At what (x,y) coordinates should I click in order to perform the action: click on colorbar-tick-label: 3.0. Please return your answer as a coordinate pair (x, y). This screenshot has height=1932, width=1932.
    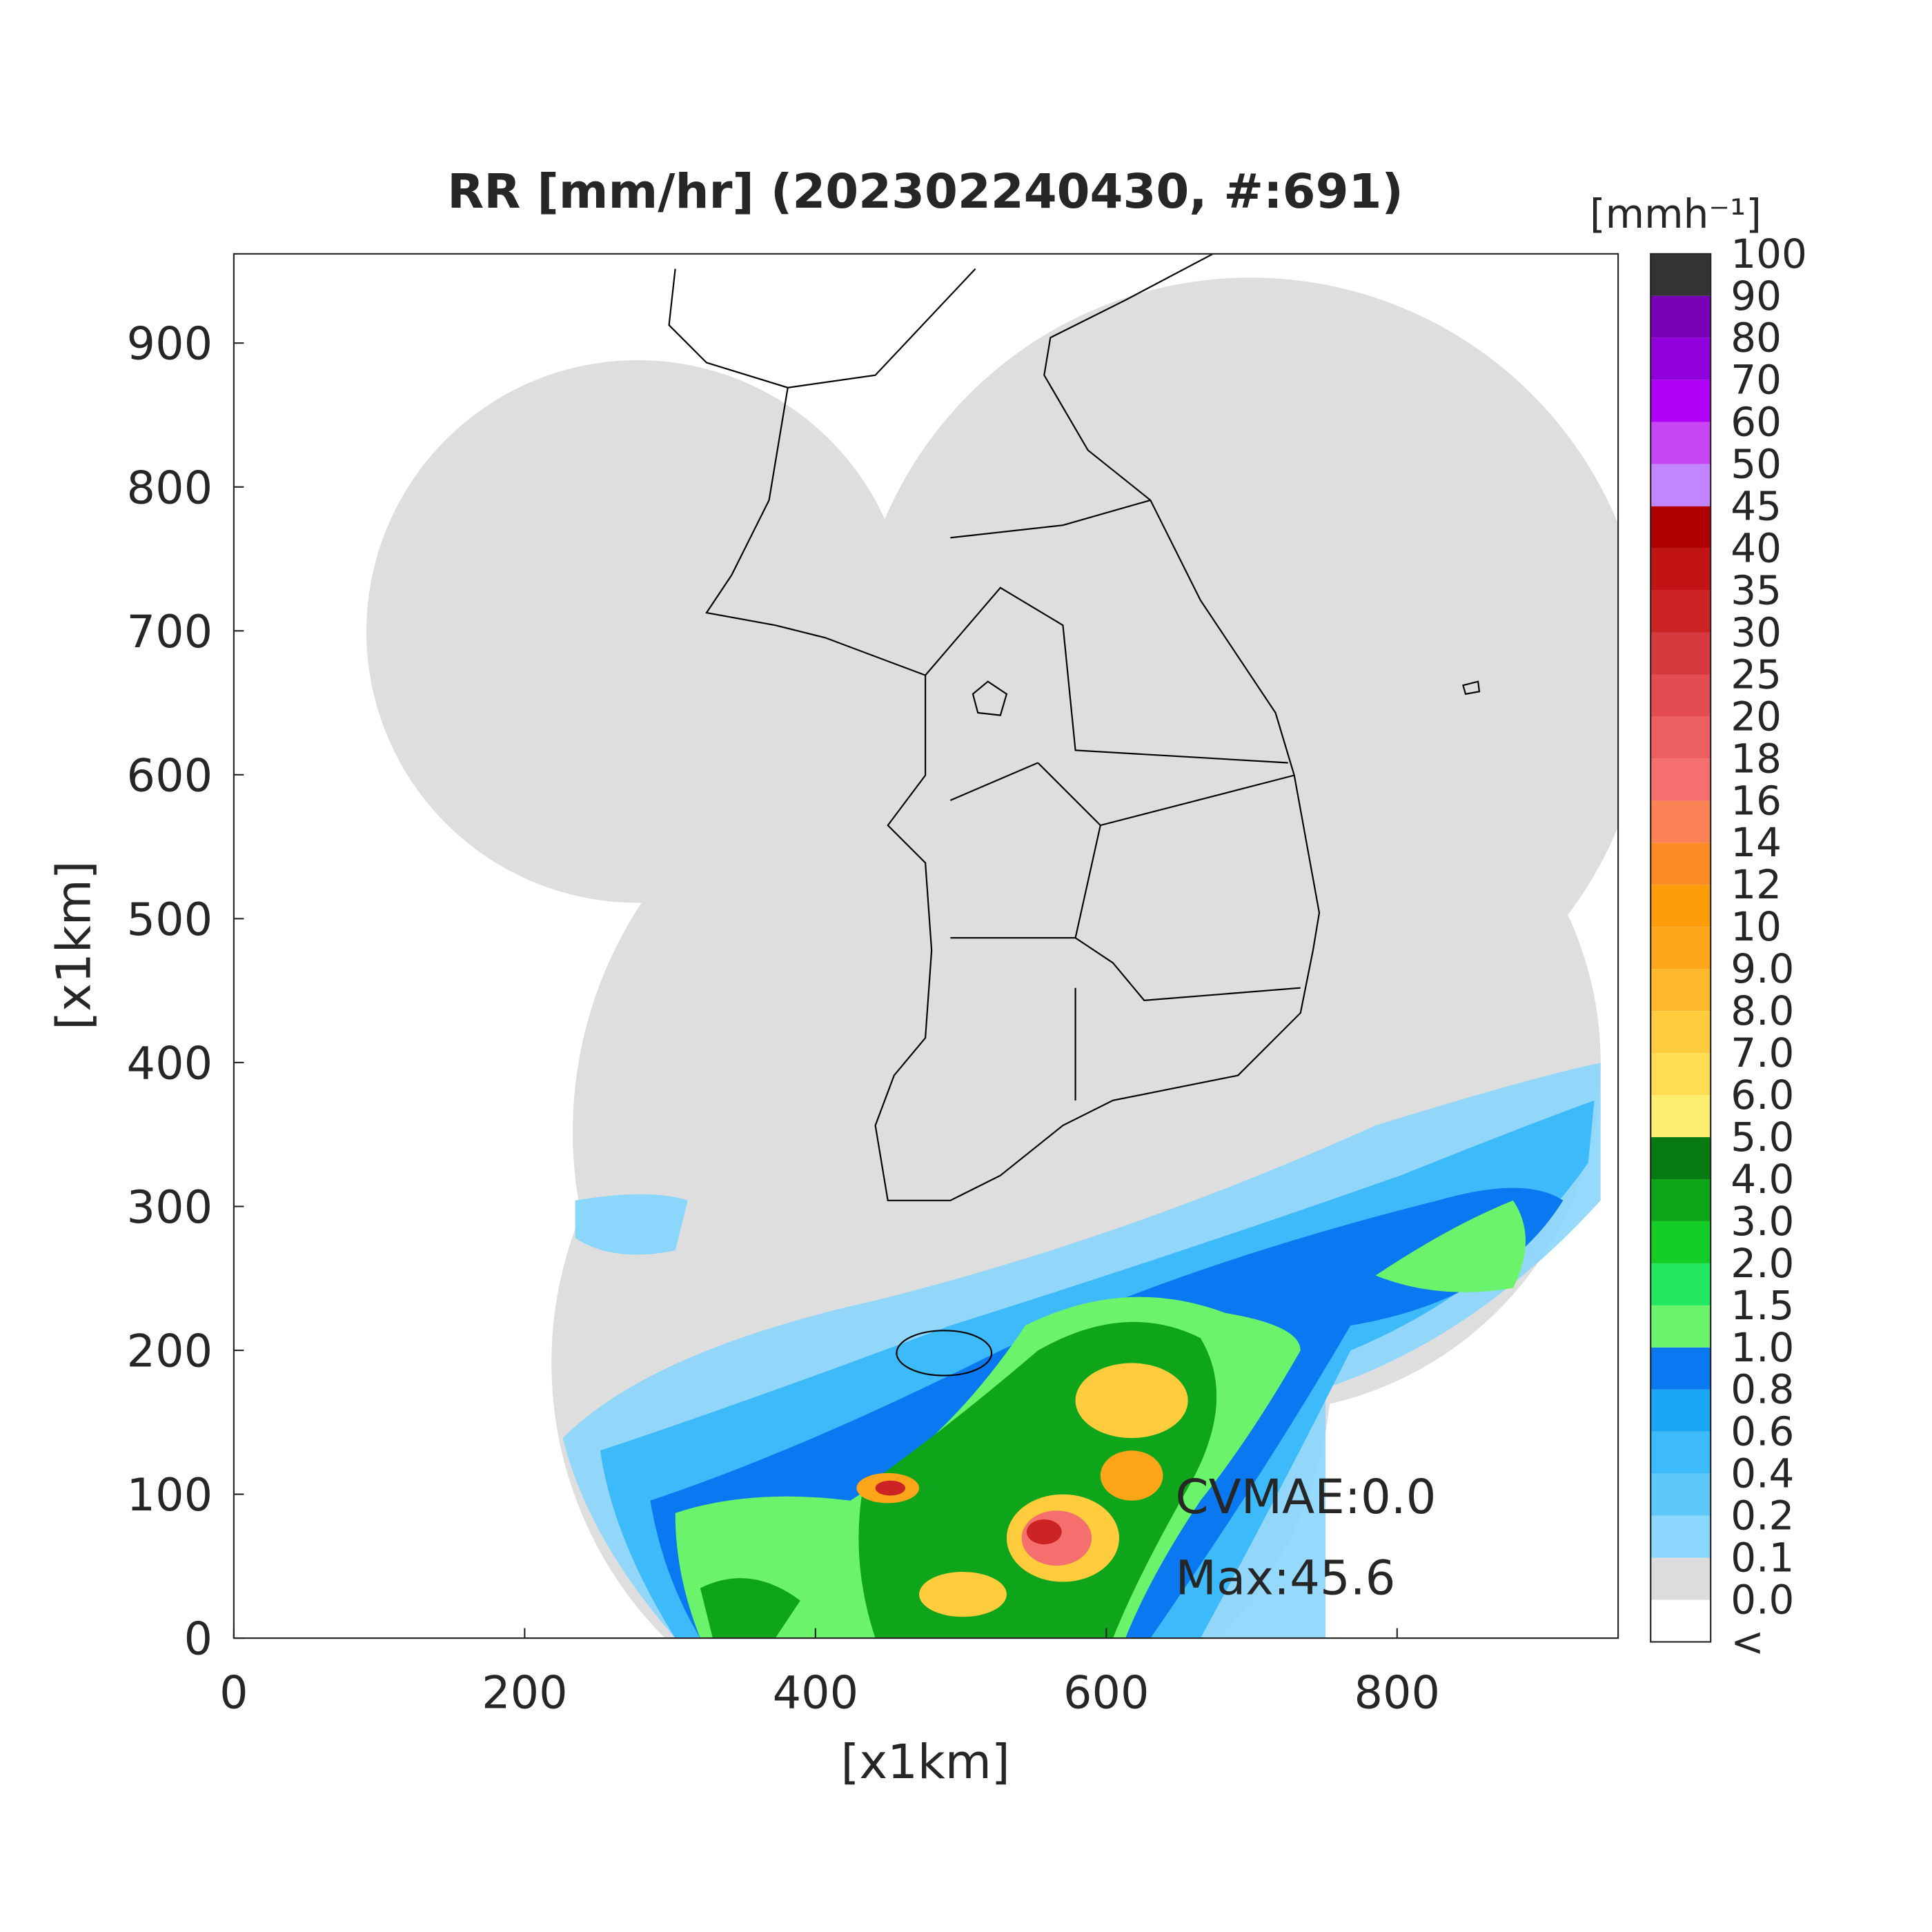
    Looking at the image, I should click on (1762, 1221).